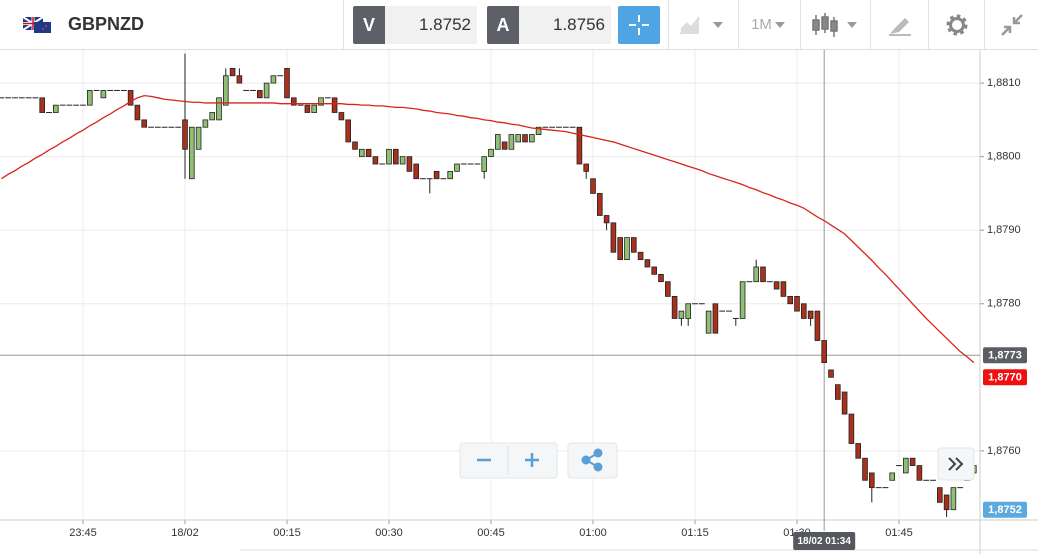  Describe the element at coordinates (36, 24) in the screenshot. I see `flag-icon` at that location.